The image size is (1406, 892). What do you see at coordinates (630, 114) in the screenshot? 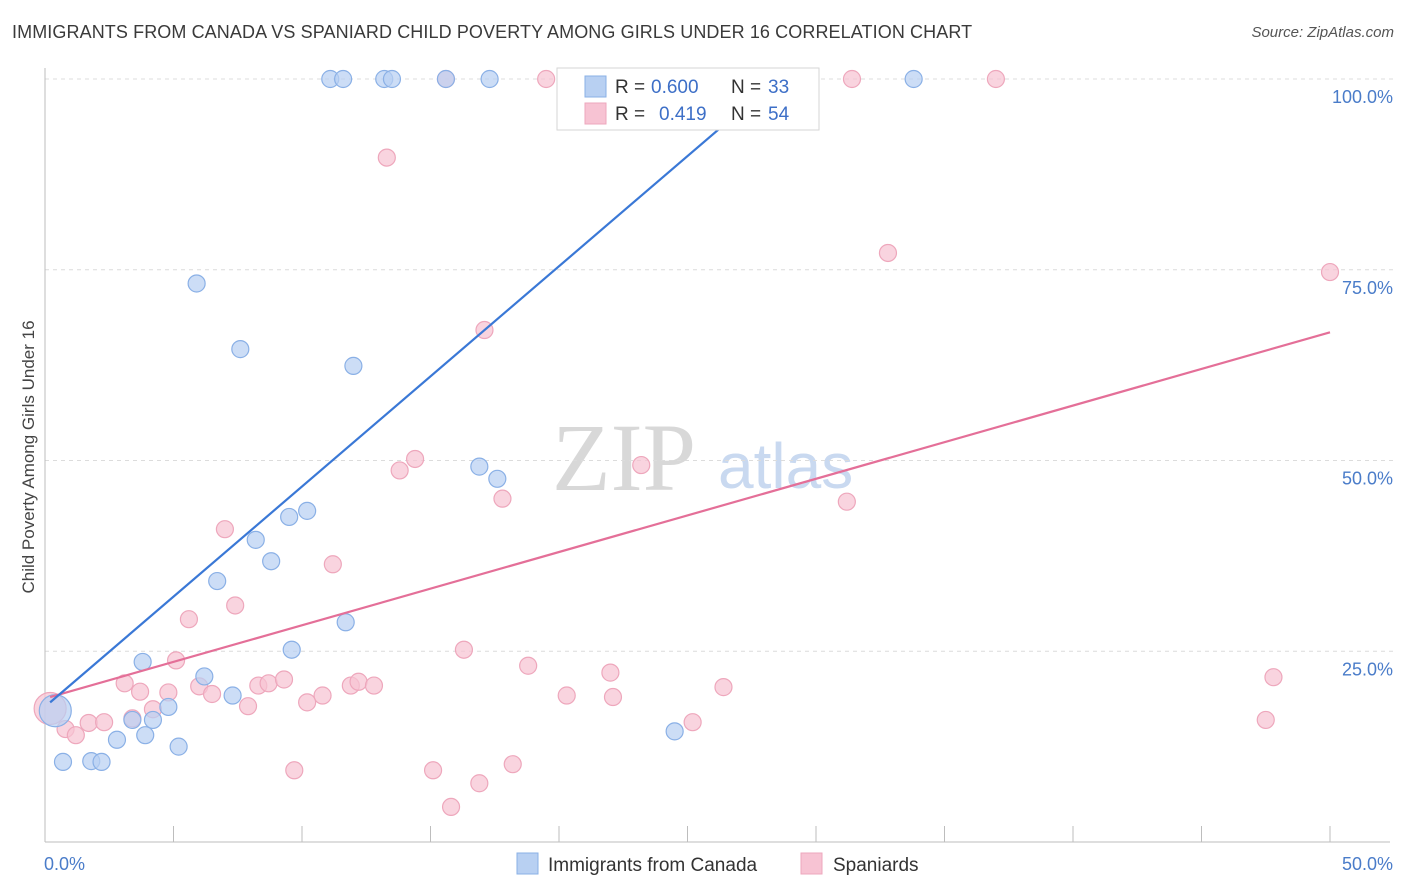
I see `legend-r-label-spaniards: R =` at bounding box center [630, 114].